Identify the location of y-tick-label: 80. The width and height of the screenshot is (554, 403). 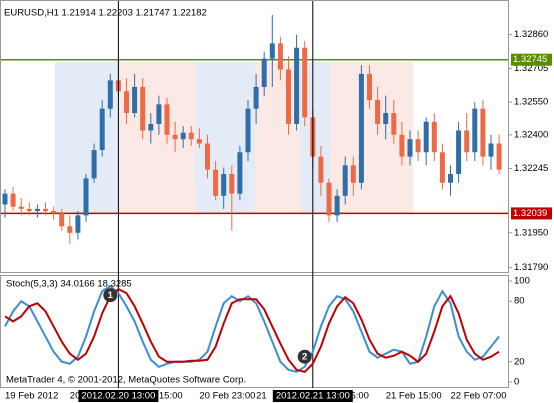
(519, 301).